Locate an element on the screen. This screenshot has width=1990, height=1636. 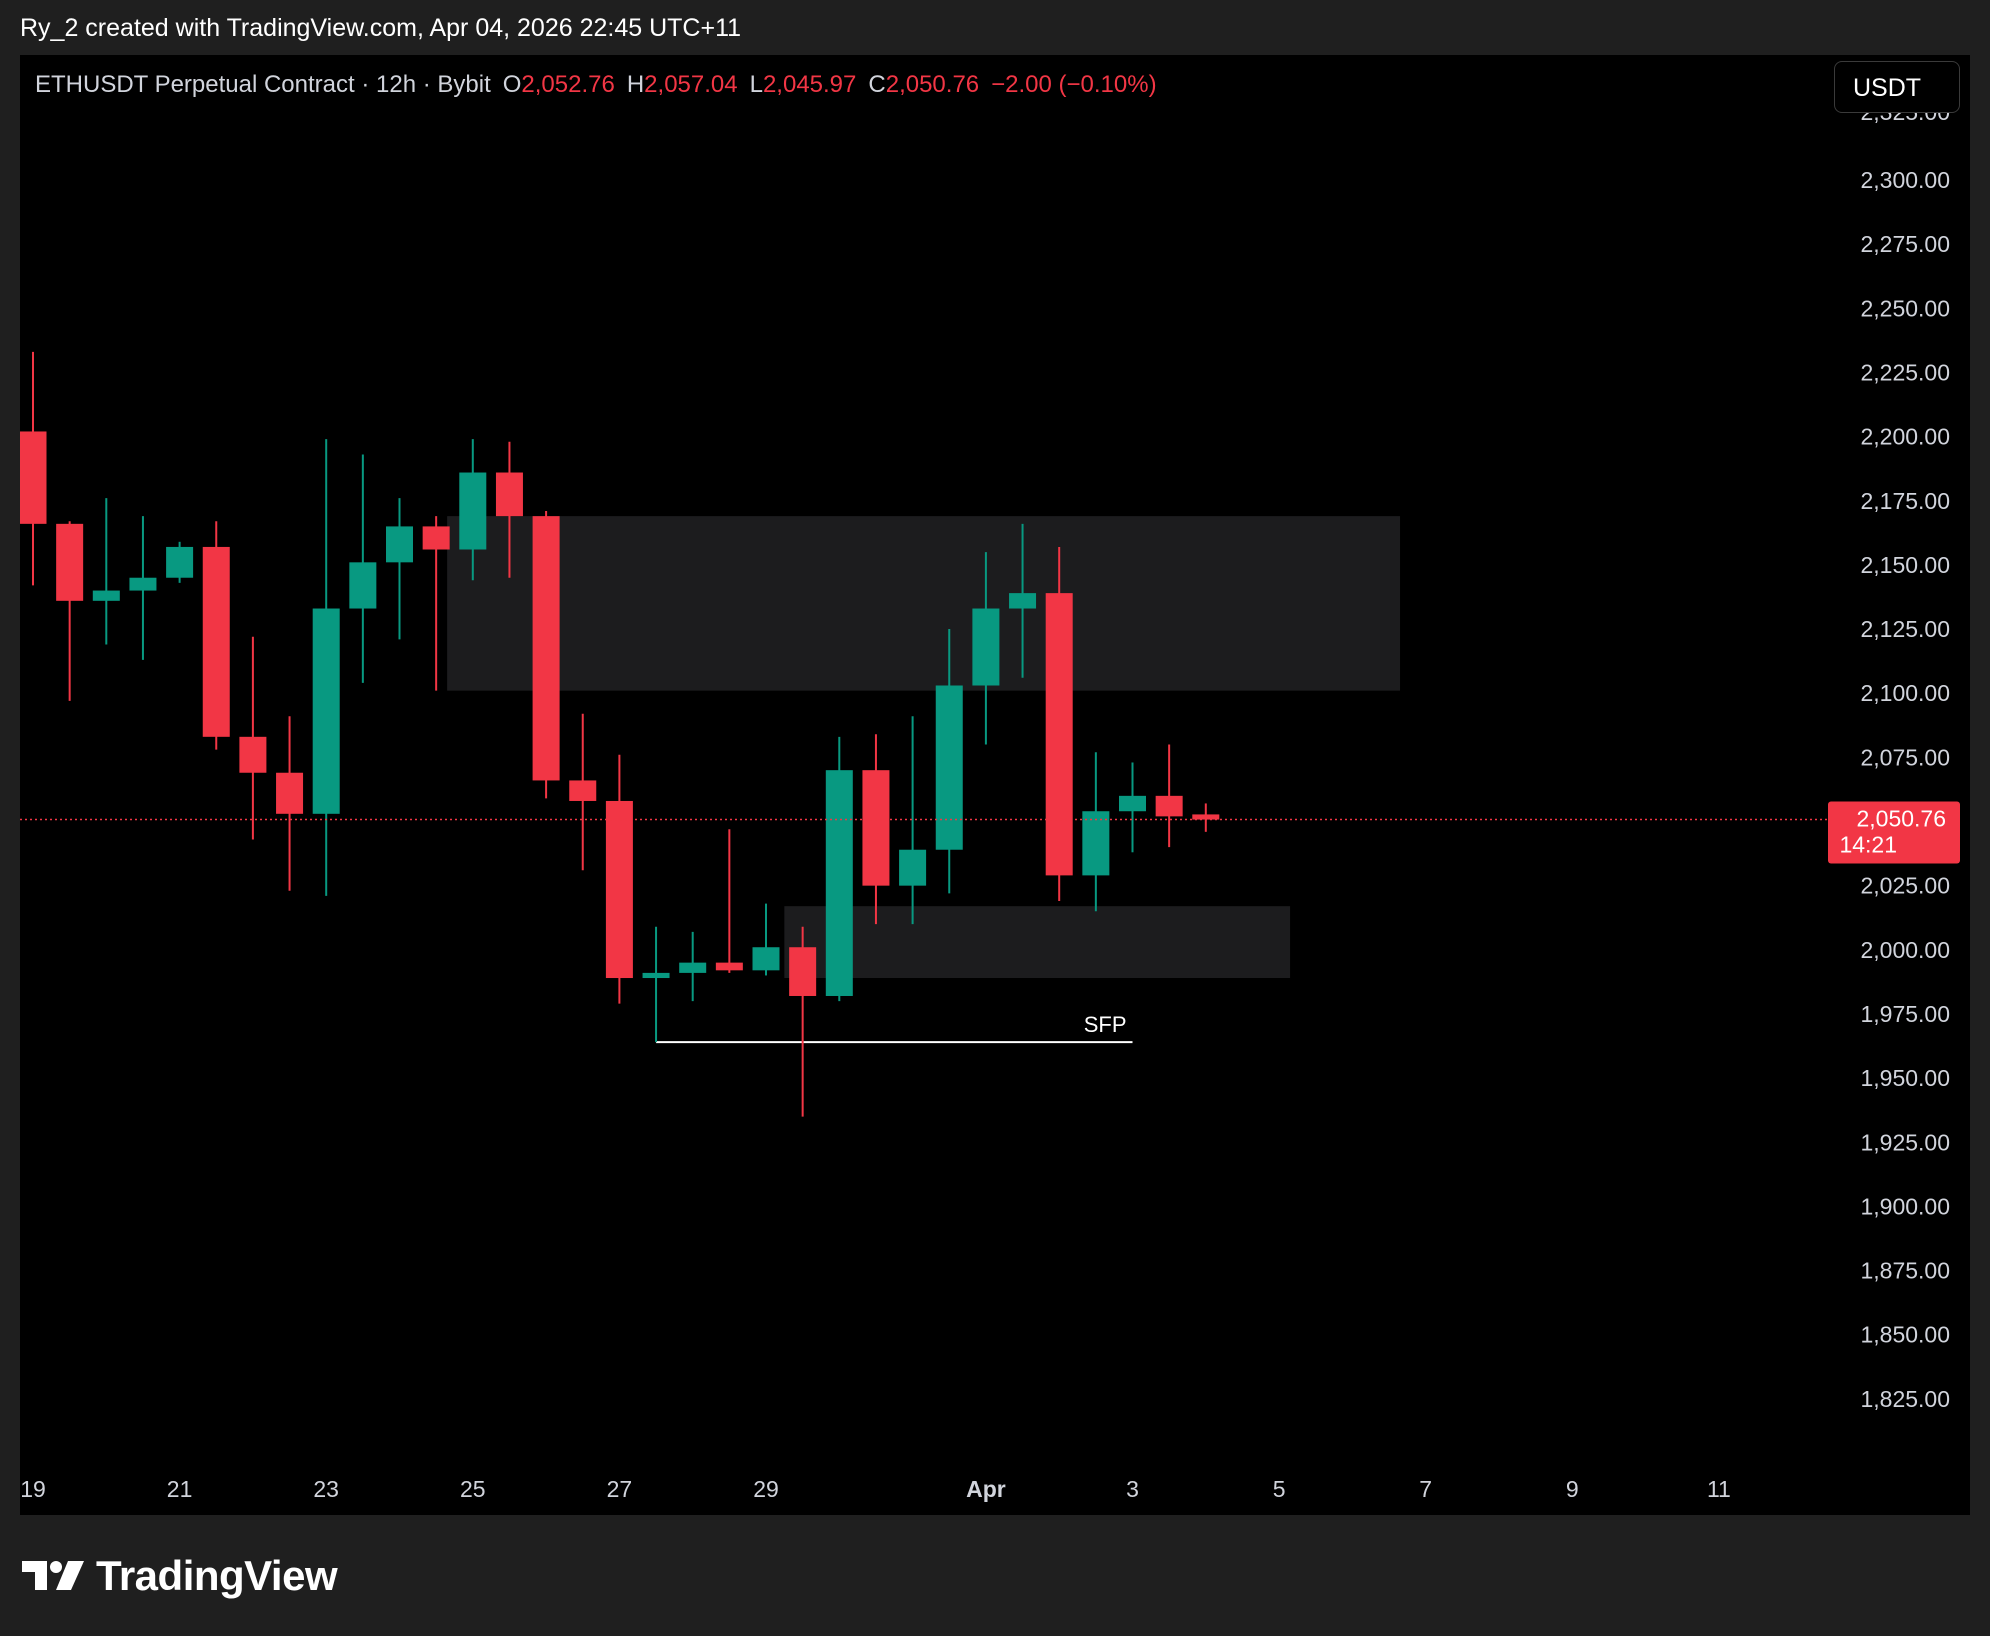
time-axis: 19 21 23 25 27 29 Apr 3 5 7 9 11 is located at coordinates (875, 1489).